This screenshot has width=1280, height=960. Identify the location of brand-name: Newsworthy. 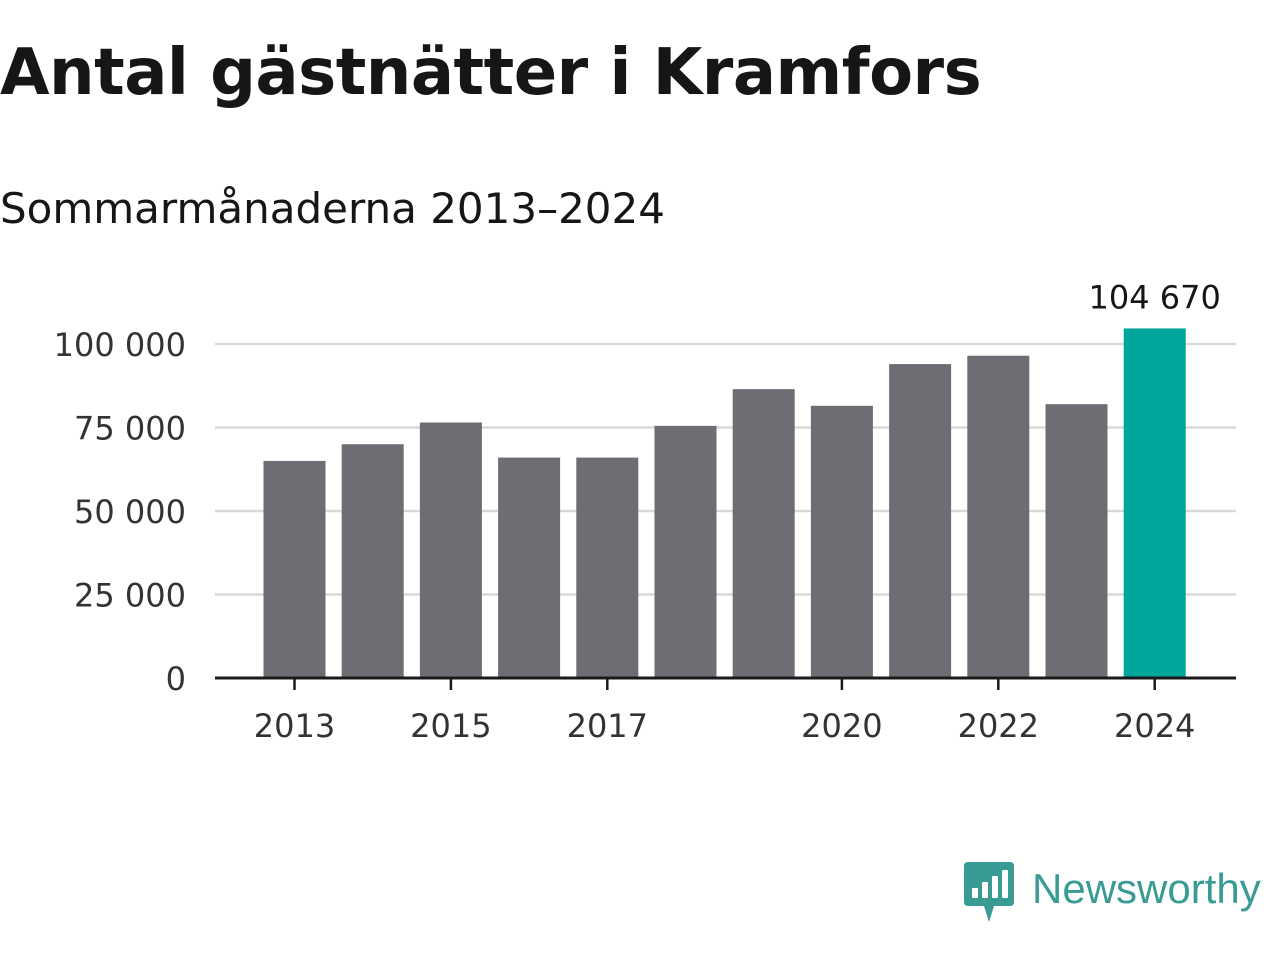
(1146, 888).